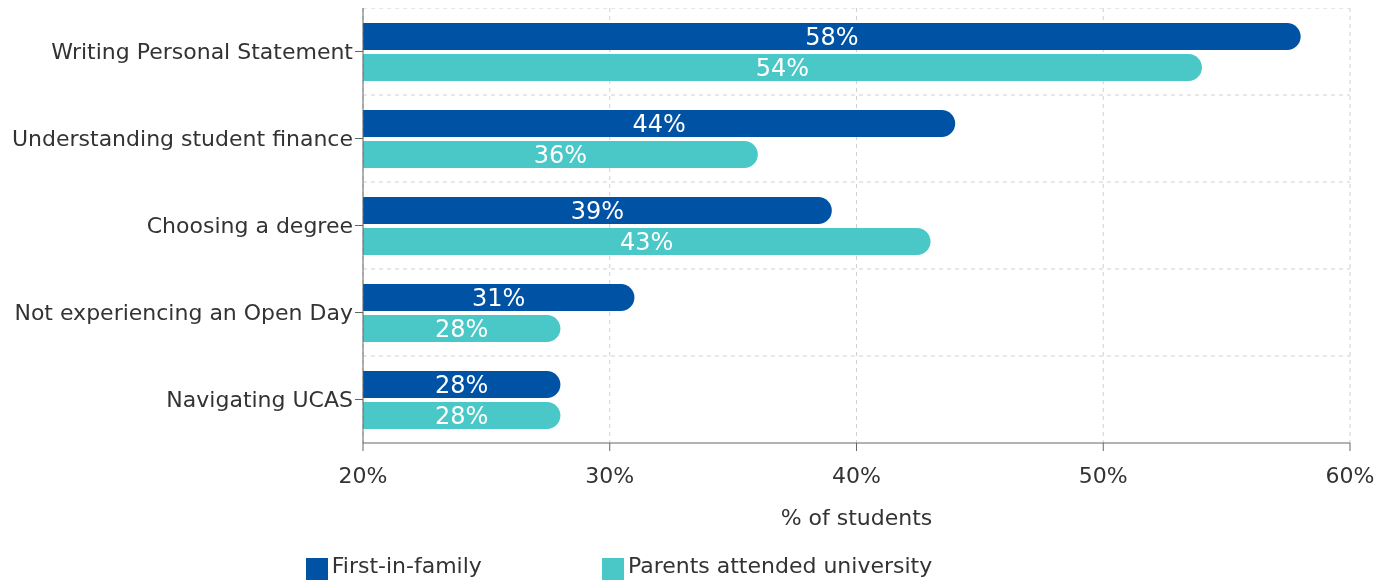  What do you see at coordinates (597, 211) in the screenshot?
I see `data-label: 39%` at bounding box center [597, 211].